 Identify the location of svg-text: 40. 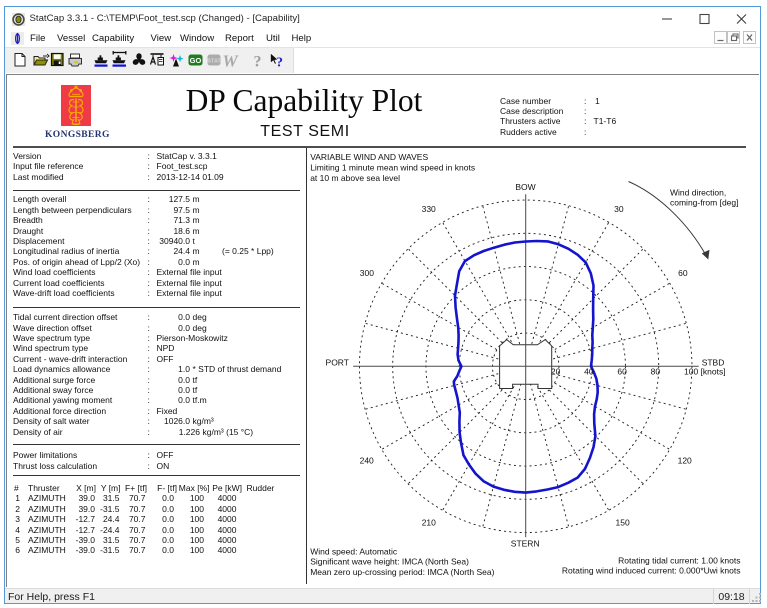
(589, 372).